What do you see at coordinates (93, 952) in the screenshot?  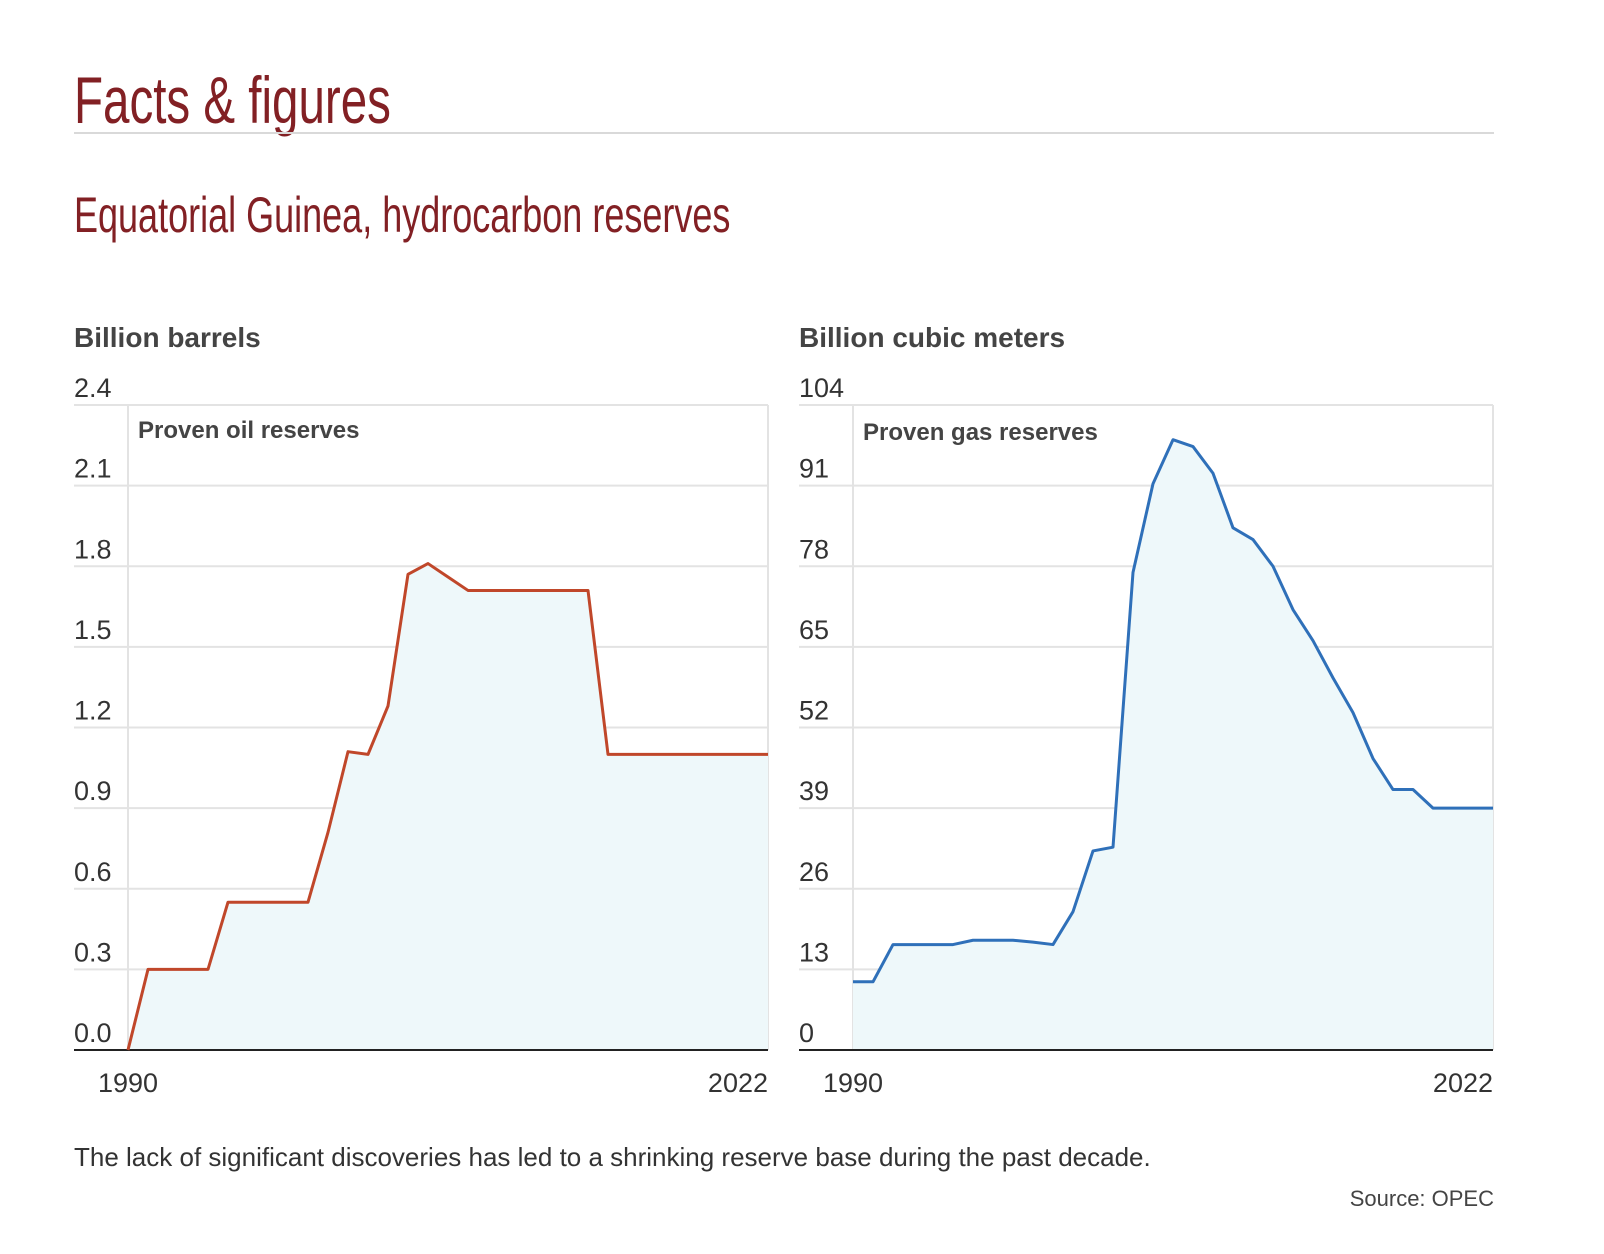 I see `y-tick-label: 0.3` at bounding box center [93, 952].